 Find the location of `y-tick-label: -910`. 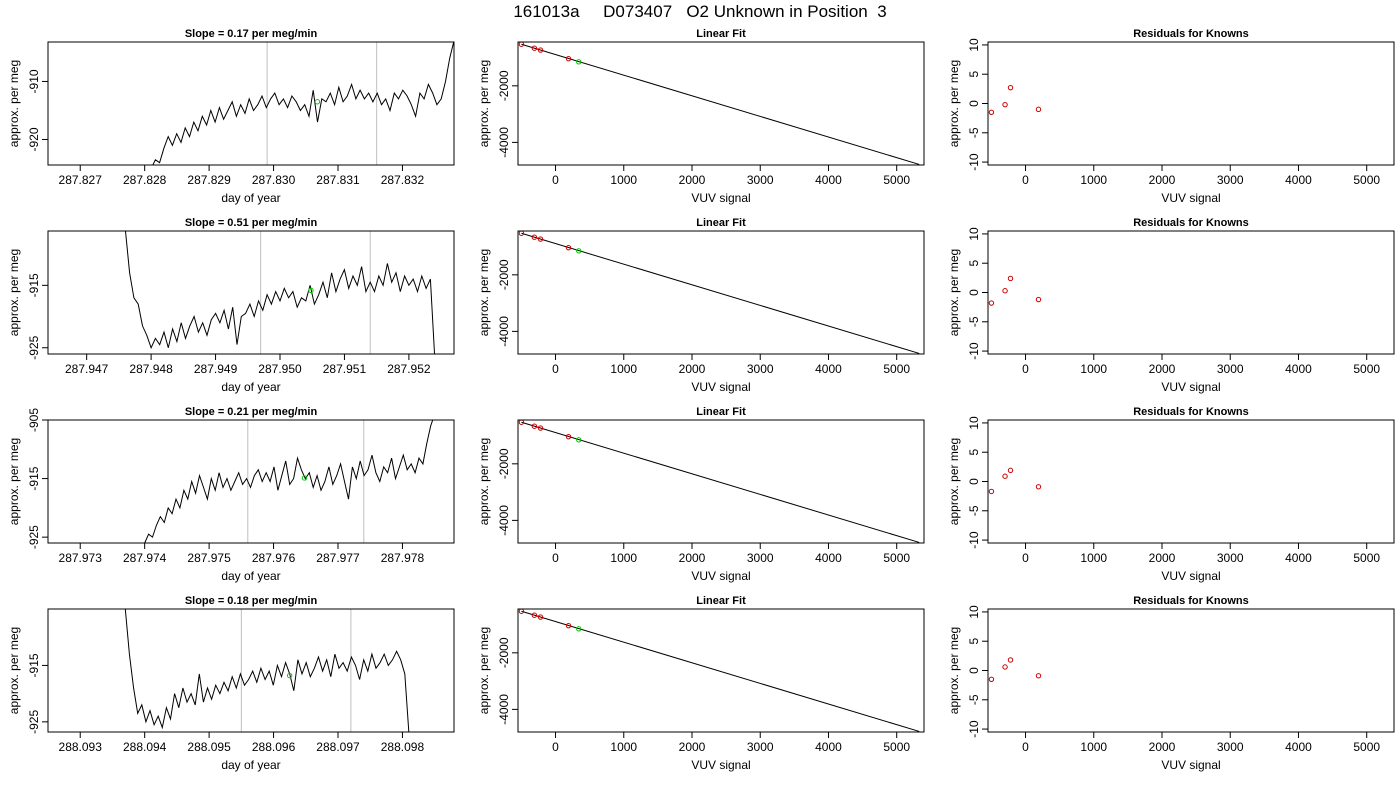

y-tick-label: -910 is located at coordinates (34, 81).